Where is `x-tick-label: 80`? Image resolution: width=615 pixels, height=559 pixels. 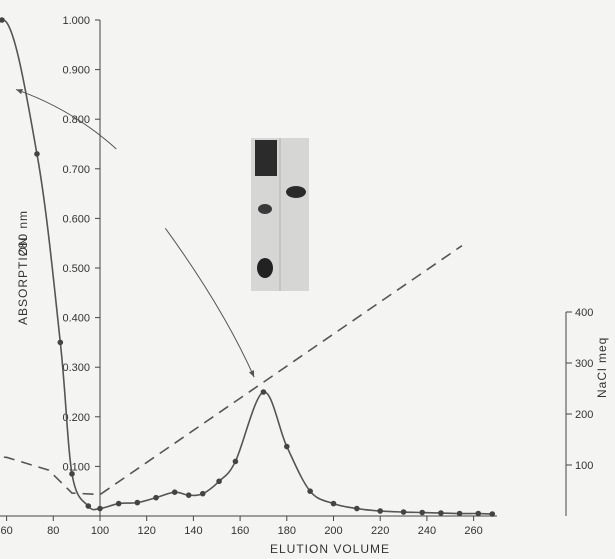 x-tick-label: 80 is located at coordinates (53, 531).